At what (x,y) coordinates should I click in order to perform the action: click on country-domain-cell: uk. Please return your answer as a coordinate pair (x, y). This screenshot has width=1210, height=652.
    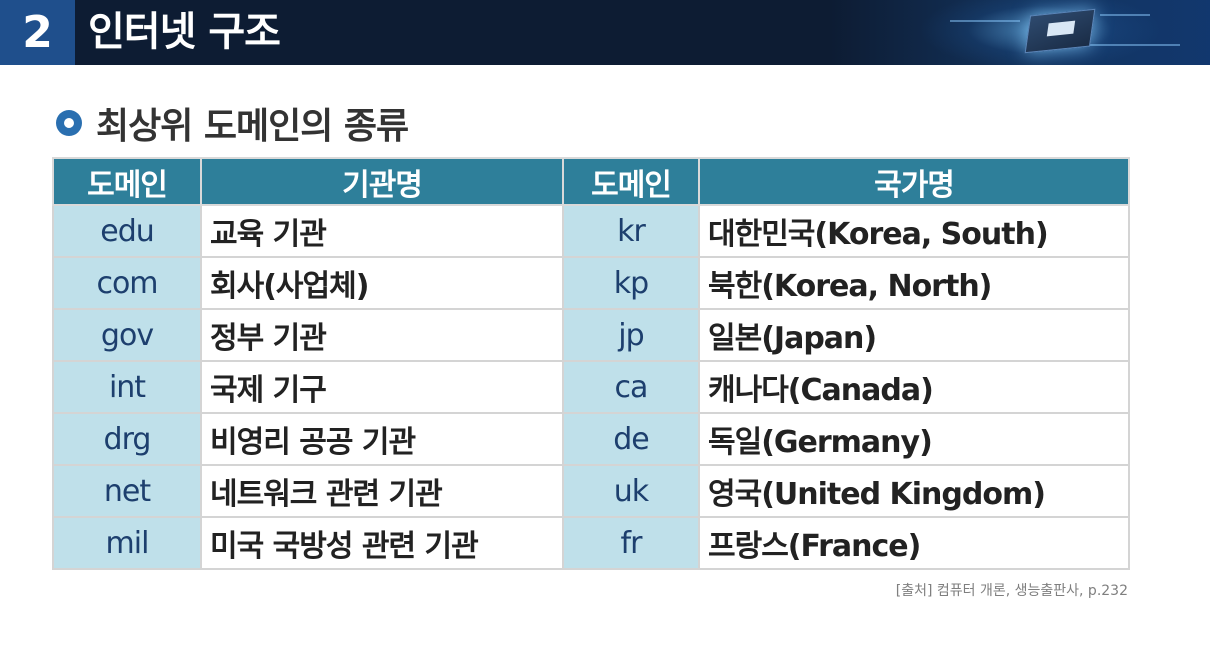
    Looking at the image, I should click on (631, 491).